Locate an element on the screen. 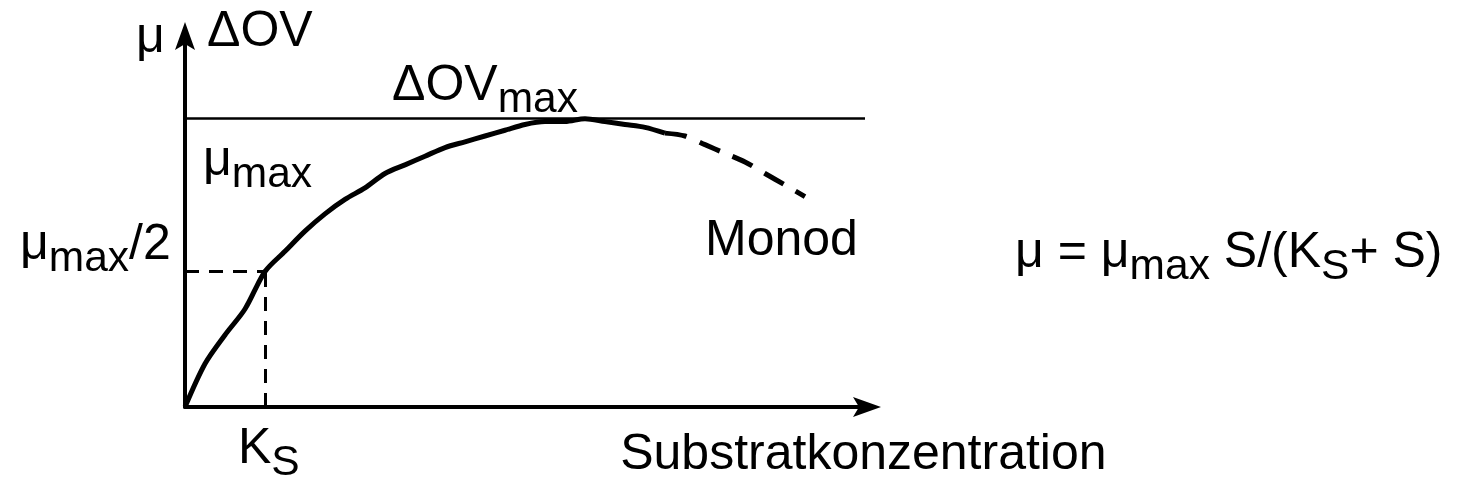 The image size is (1470, 490). y-axis-title: μ is located at coordinates (150, 35).